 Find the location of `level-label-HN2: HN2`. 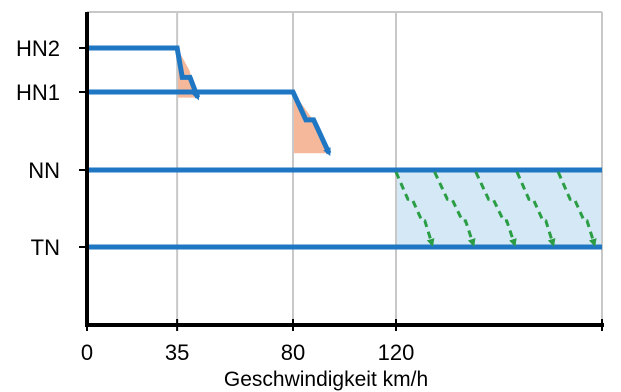

level-label-HN2: HN2 is located at coordinates (38, 48).